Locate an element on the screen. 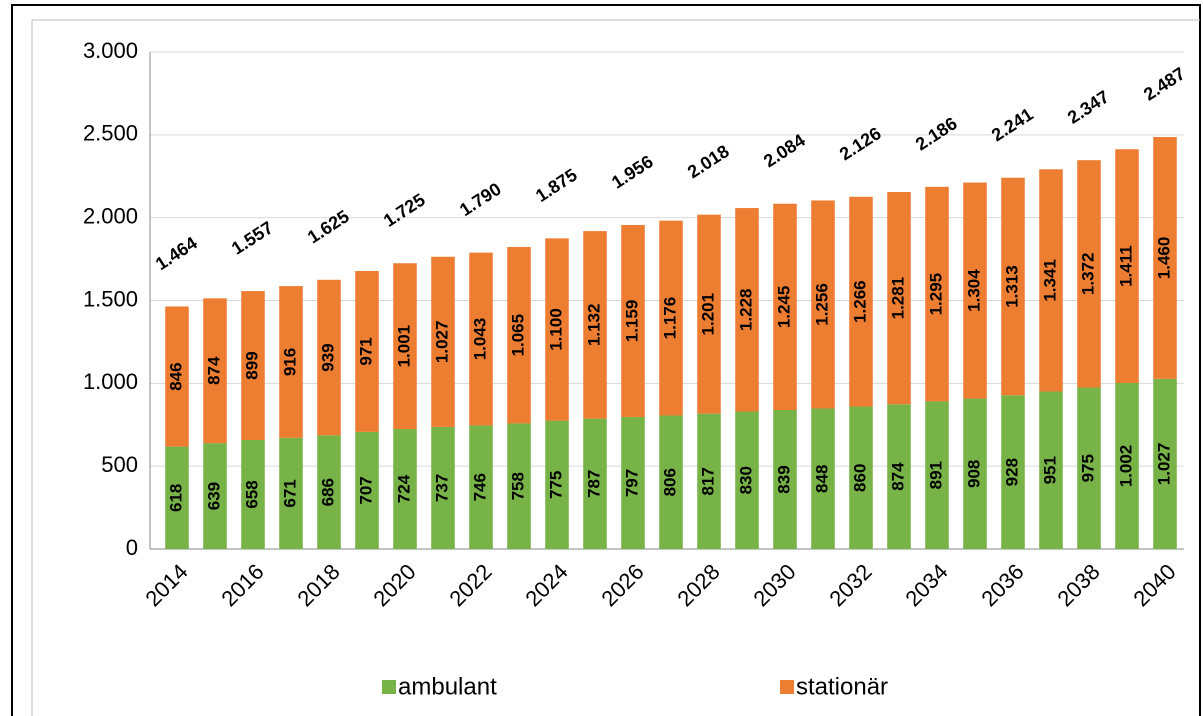  value-label: 1.245 is located at coordinates (783, 307).